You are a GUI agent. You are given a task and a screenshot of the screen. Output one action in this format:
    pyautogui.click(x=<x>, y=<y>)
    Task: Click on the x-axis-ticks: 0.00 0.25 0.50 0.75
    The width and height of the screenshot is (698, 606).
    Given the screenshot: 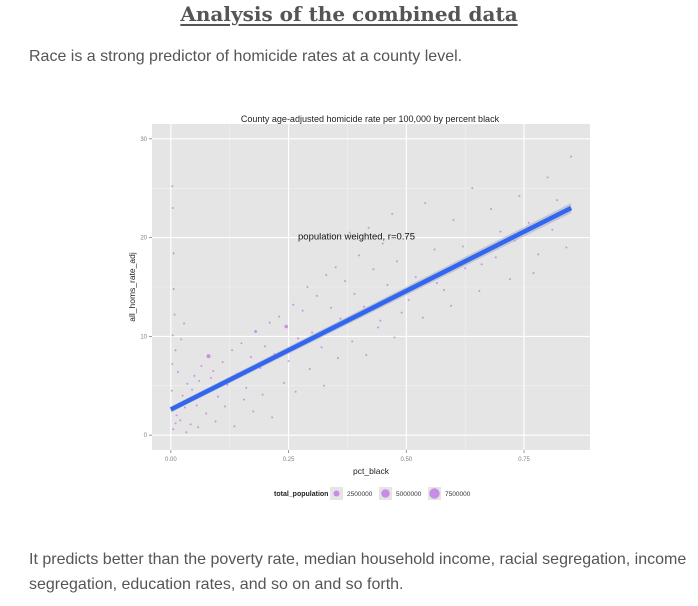 What is the action you would take?
    pyautogui.click(x=348, y=456)
    